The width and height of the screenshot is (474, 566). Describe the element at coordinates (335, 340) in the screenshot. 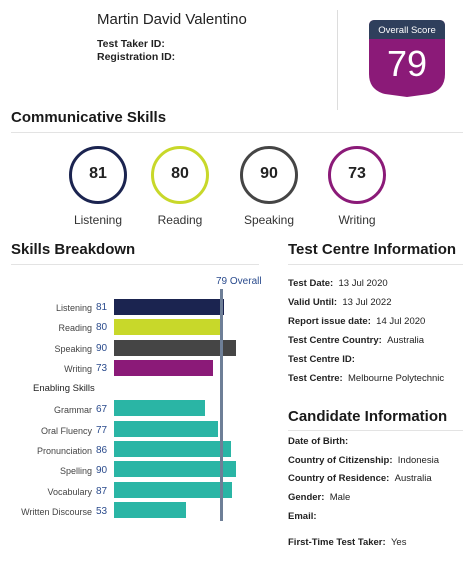

I see `test-centre-country-label: Test Centre Country:` at that location.